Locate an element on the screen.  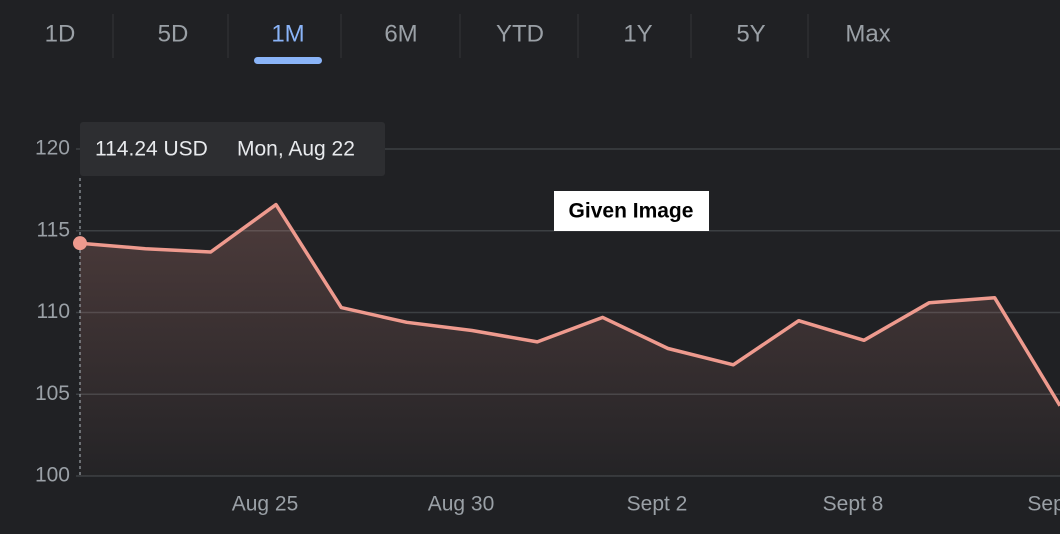
tooltip-date: Mon, Aug 22 is located at coordinates (296, 149).